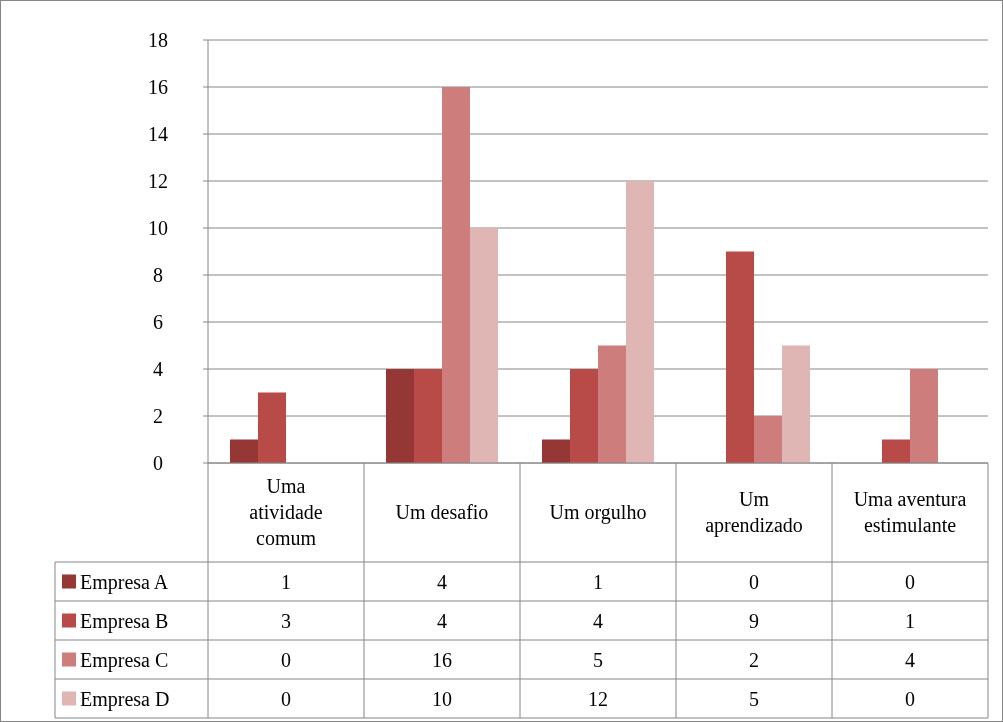  What do you see at coordinates (124, 621) in the screenshot?
I see `legend-label: Empresa B` at bounding box center [124, 621].